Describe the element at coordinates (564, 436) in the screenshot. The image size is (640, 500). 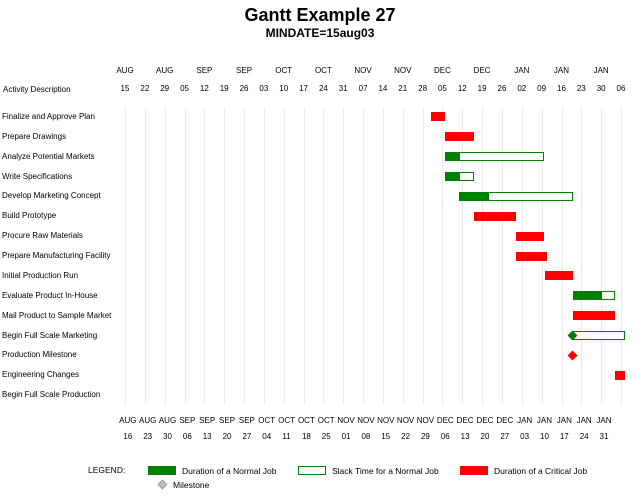
I see `bottom-axis-day-label: 17` at that location.